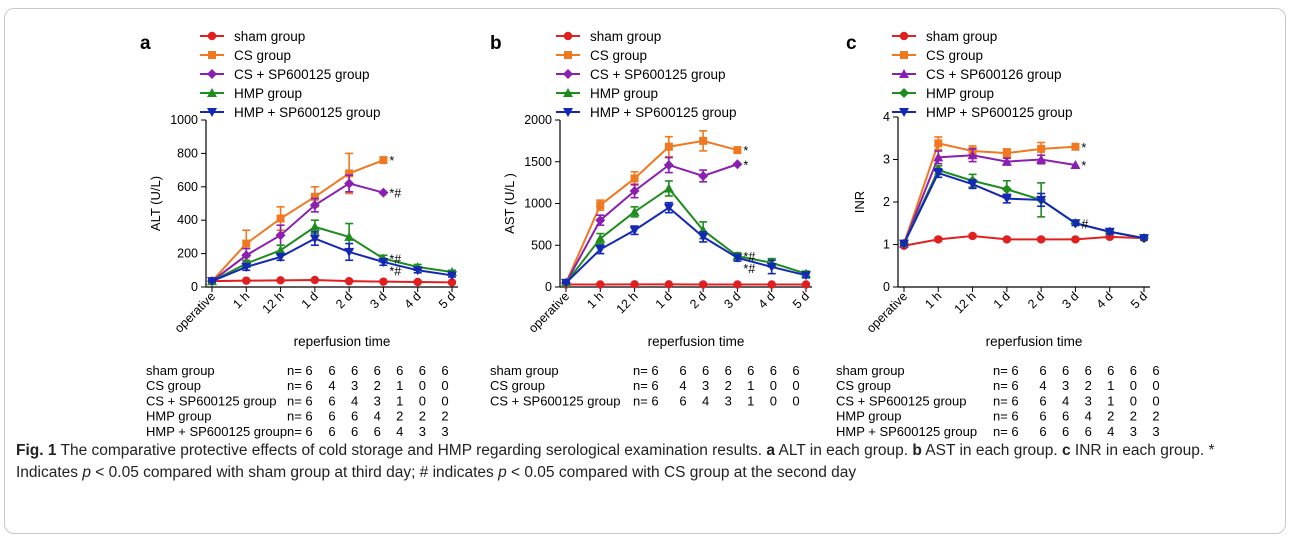 This screenshot has height=538, width=1292. Describe the element at coordinates (145, 43) in the screenshot. I see `panel-label: a` at that location.